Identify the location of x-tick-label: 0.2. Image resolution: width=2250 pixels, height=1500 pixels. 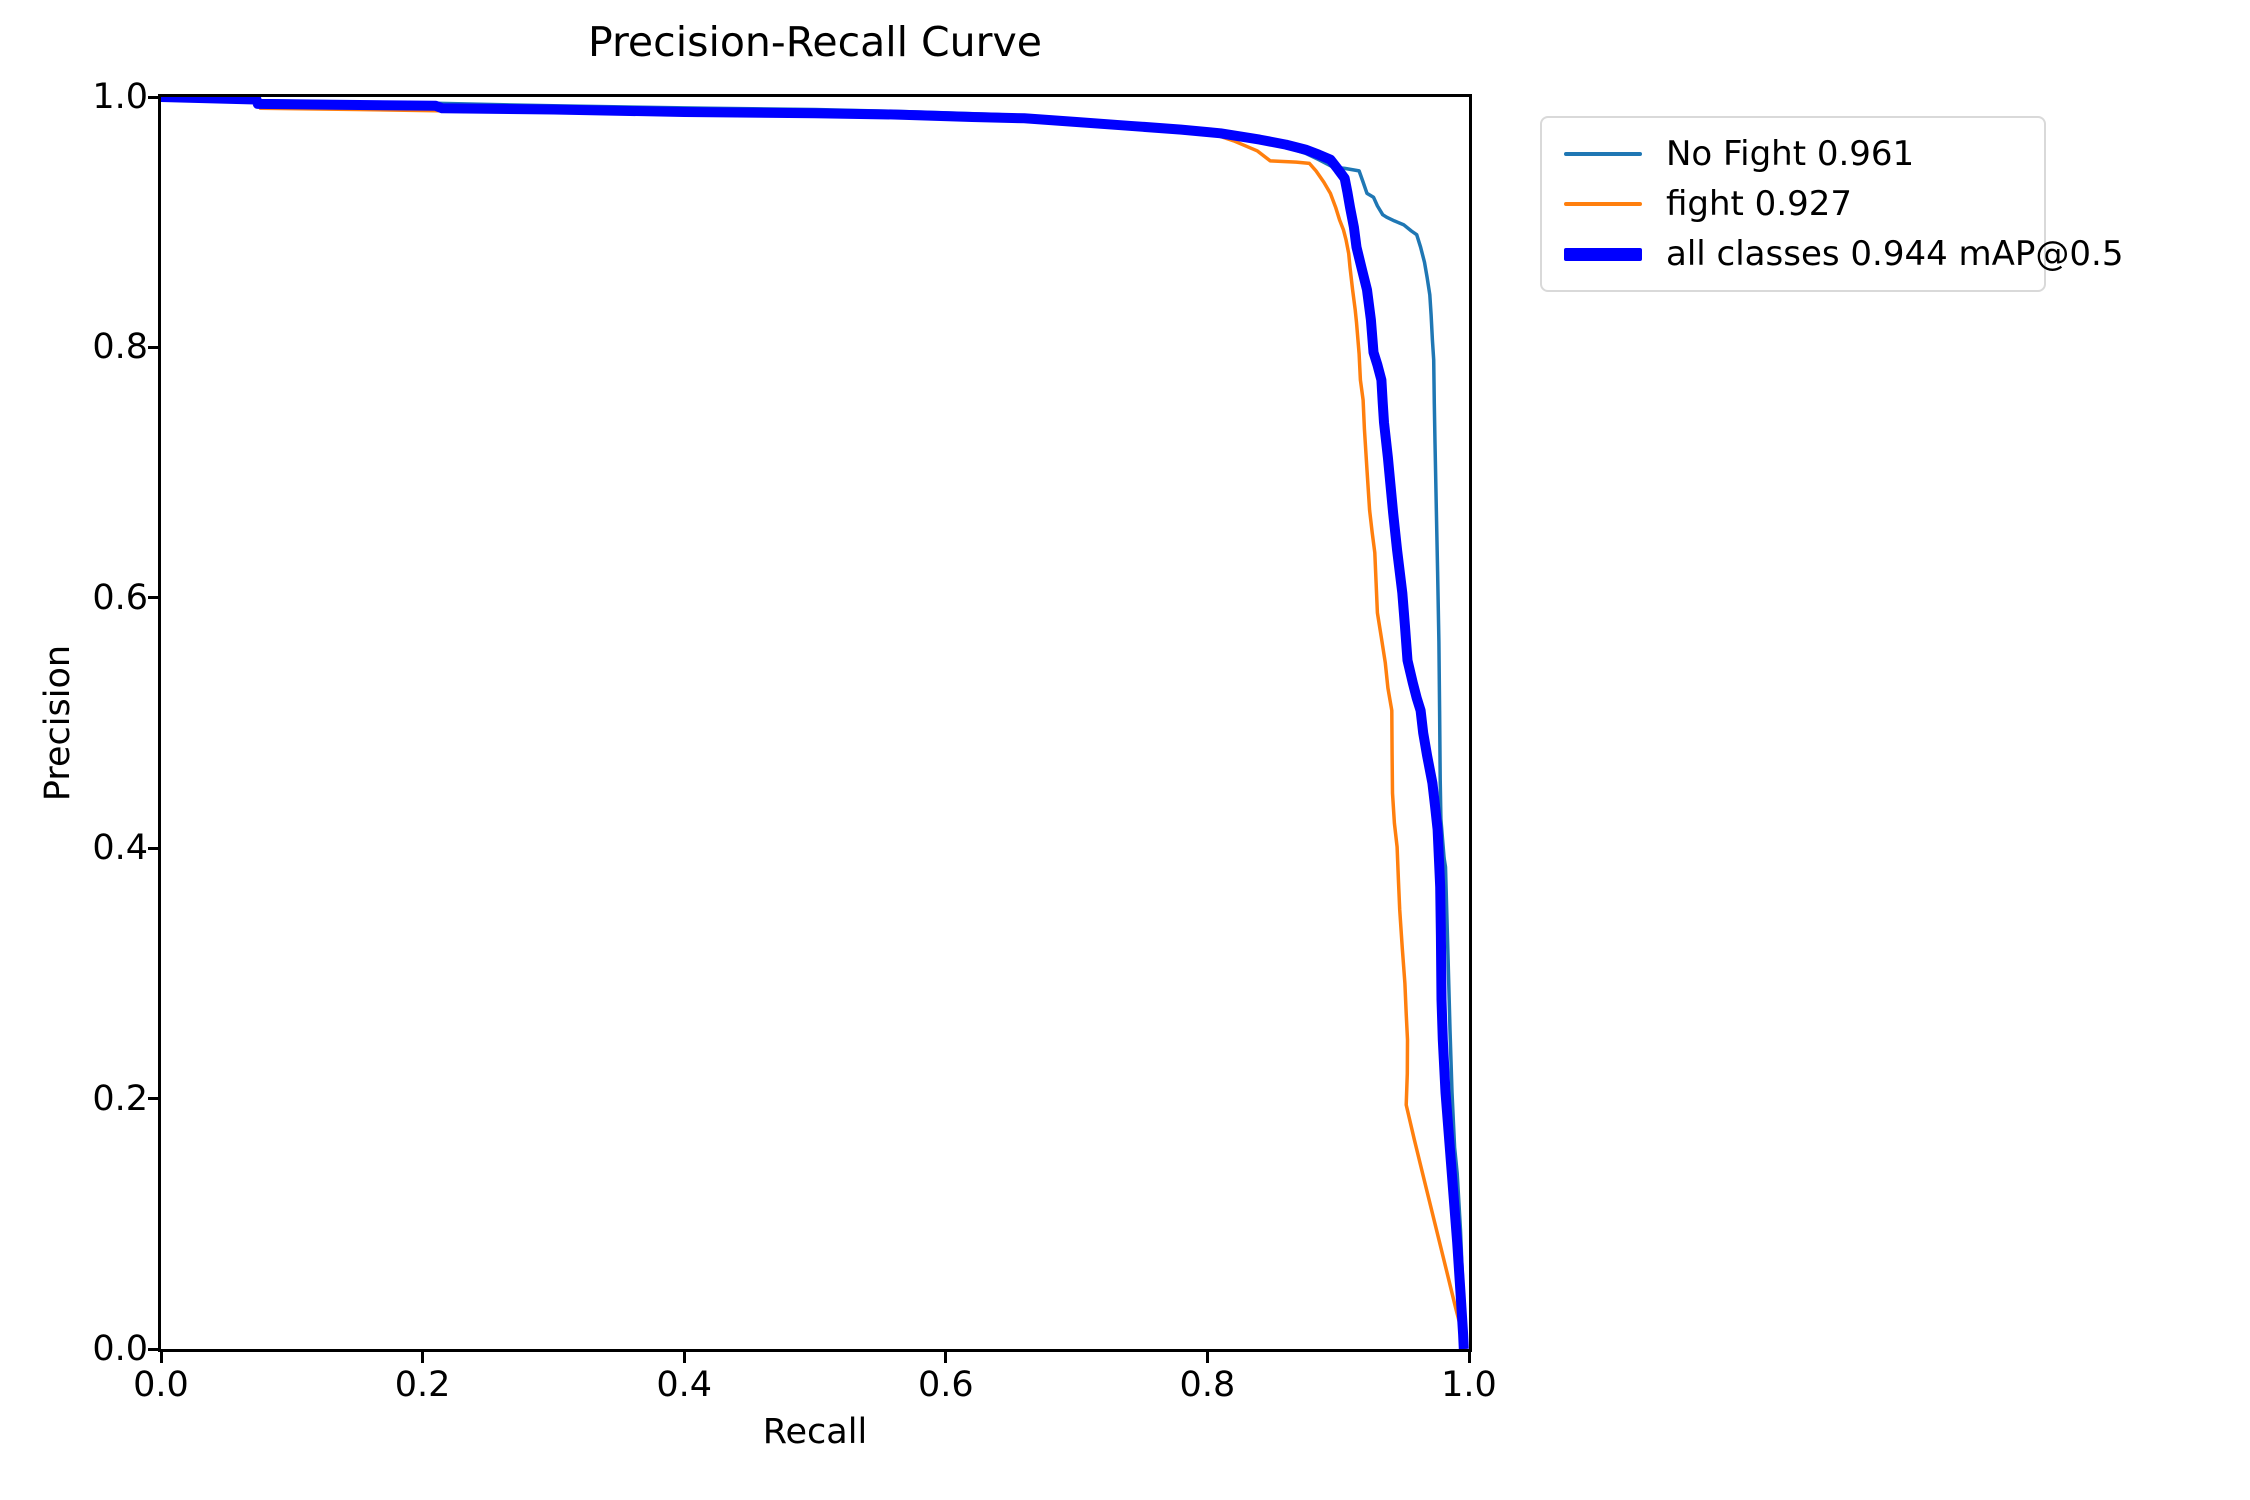
(422, 1385).